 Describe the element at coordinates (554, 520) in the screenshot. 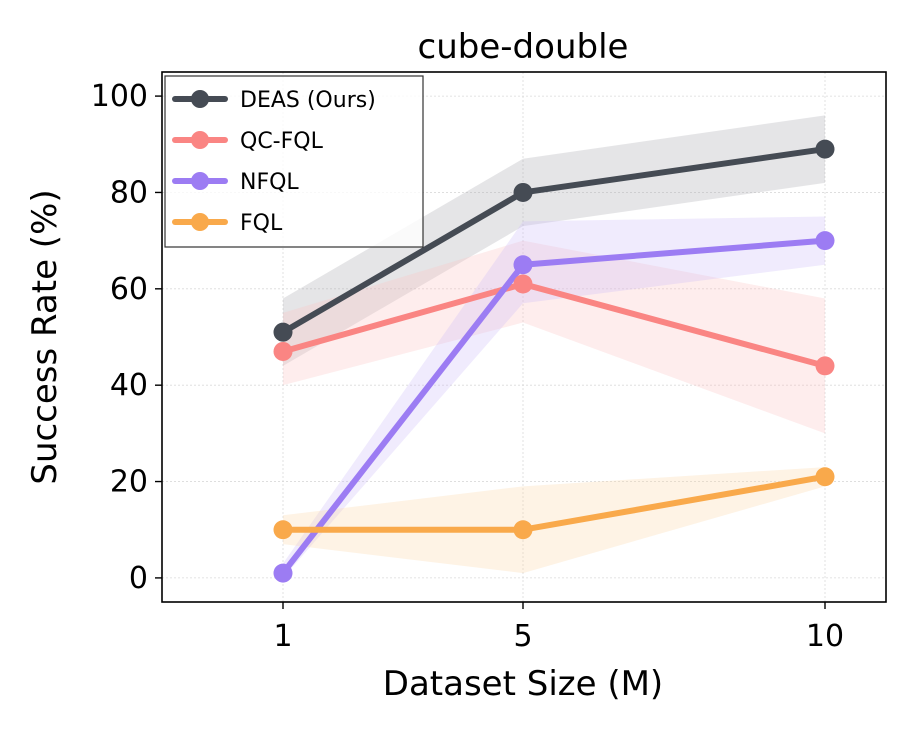

I see `confidence-band` at that location.